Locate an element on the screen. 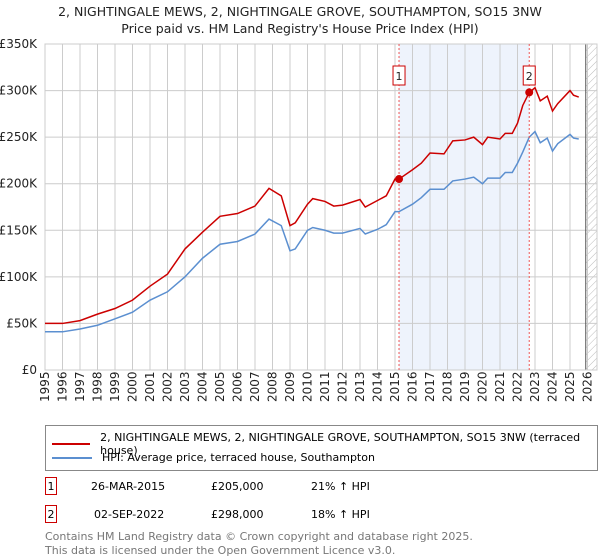 The height and width of the screenshot is (560, 600). x-tick-label: 2018 is located at coordinates (448, 386).